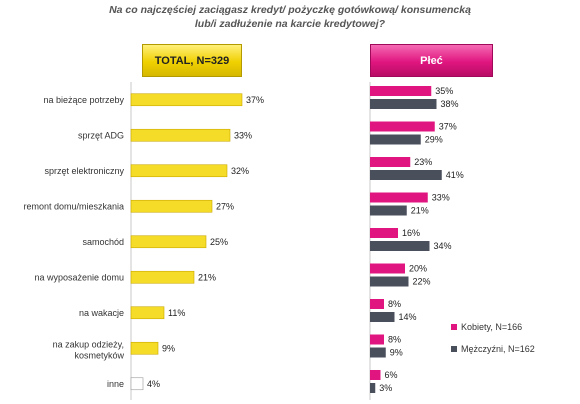 This screenshot has height=404, width=580. What do you see at coordinates (115, 384) in the screenshot?
I see `category-label: inne` at bounding box center [115, 384].